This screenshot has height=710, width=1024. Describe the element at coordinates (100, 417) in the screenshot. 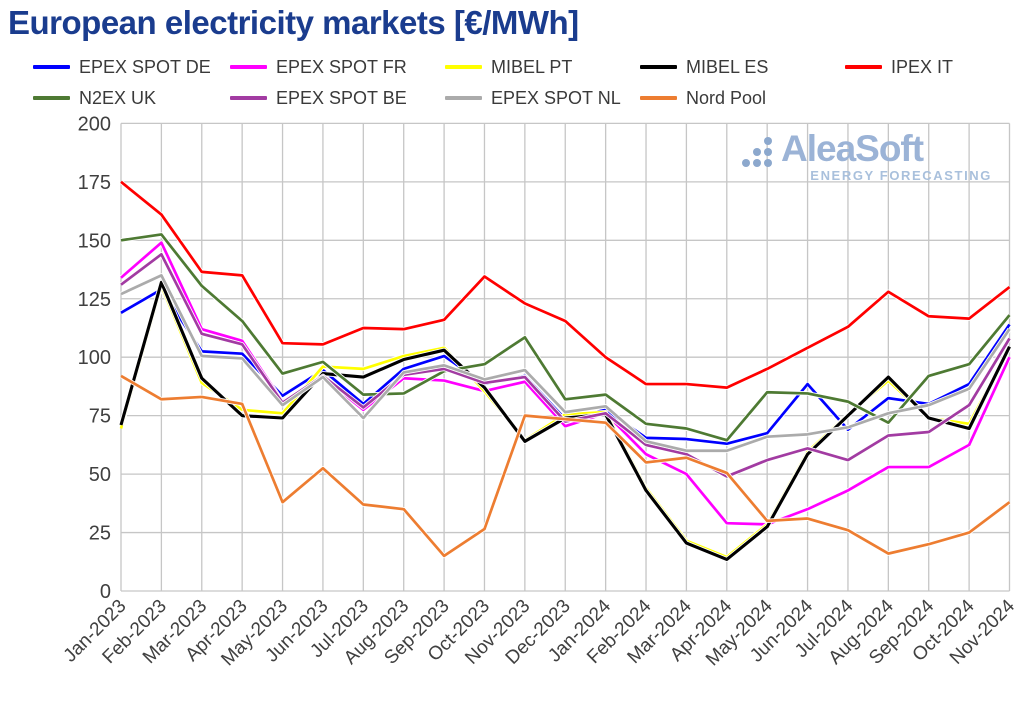

I see `y-tick-label: 75` at that location.